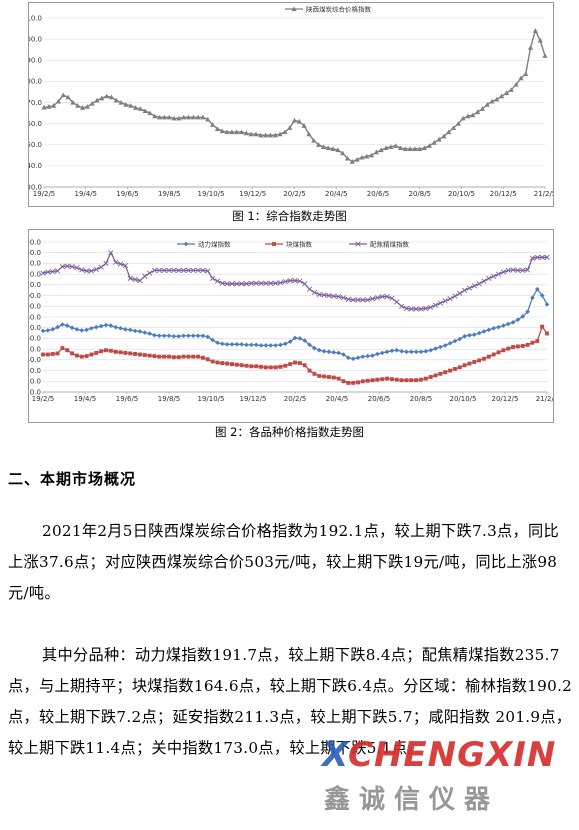  Describe the element at coordinates (339, 8) in the screenshot. I see `legend-label: 陕西煤炭综合价格指数` at that location.